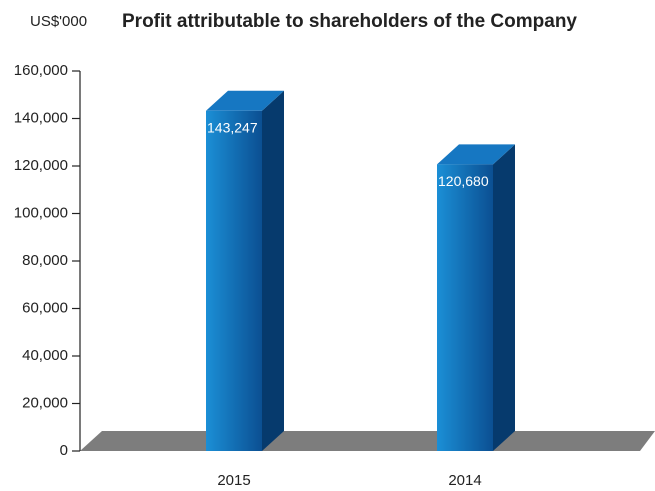 This screenshot has width=655, height=491. Describe the element at coordinates (45, 307) in the screenshot. I see `y-tick-label: 60,000` at that location.